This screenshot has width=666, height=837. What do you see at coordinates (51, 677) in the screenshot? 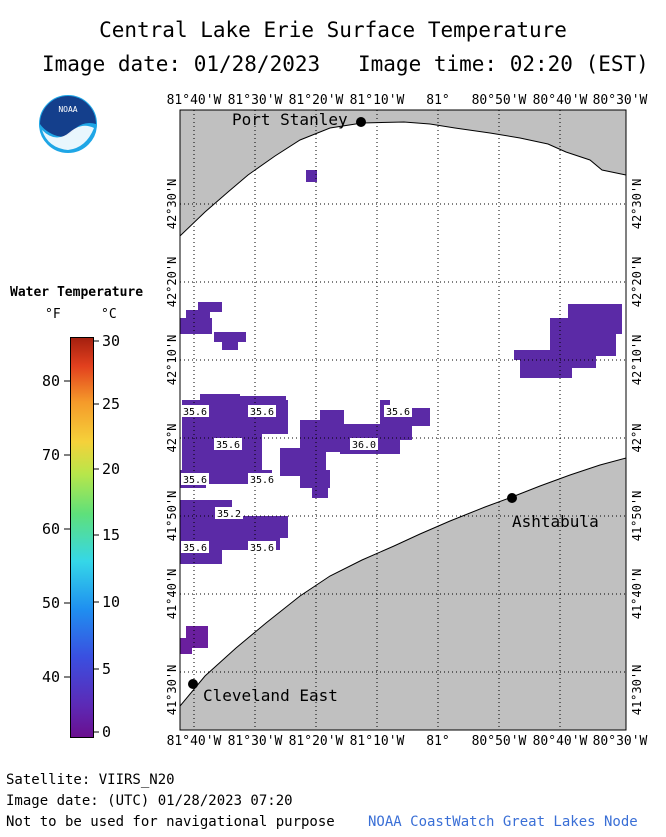
I see `f-tick-label: 40` at bounding box center [51, 677].